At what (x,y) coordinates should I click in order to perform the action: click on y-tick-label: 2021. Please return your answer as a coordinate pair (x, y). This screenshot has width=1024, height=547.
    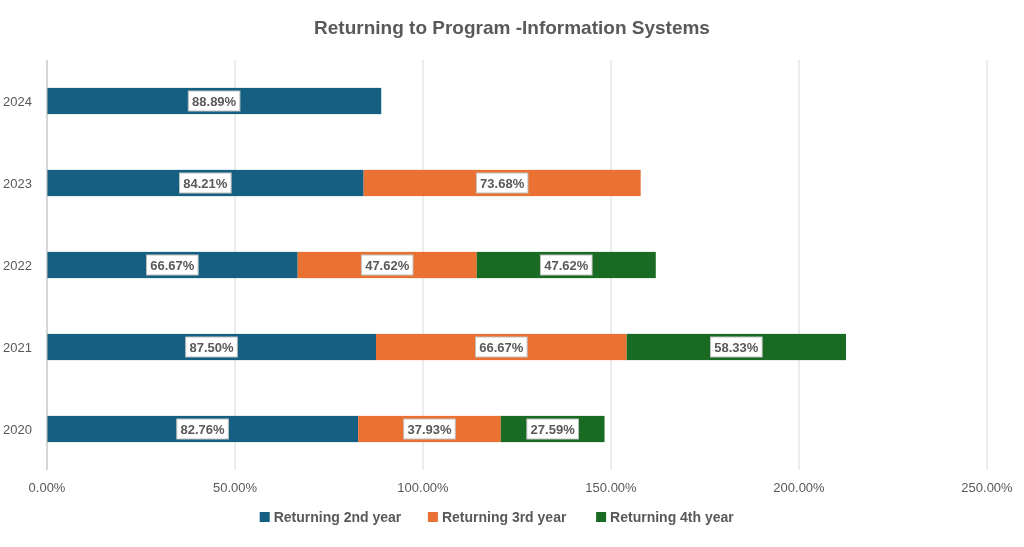
    Looking at the image, I should click on (17, 347).